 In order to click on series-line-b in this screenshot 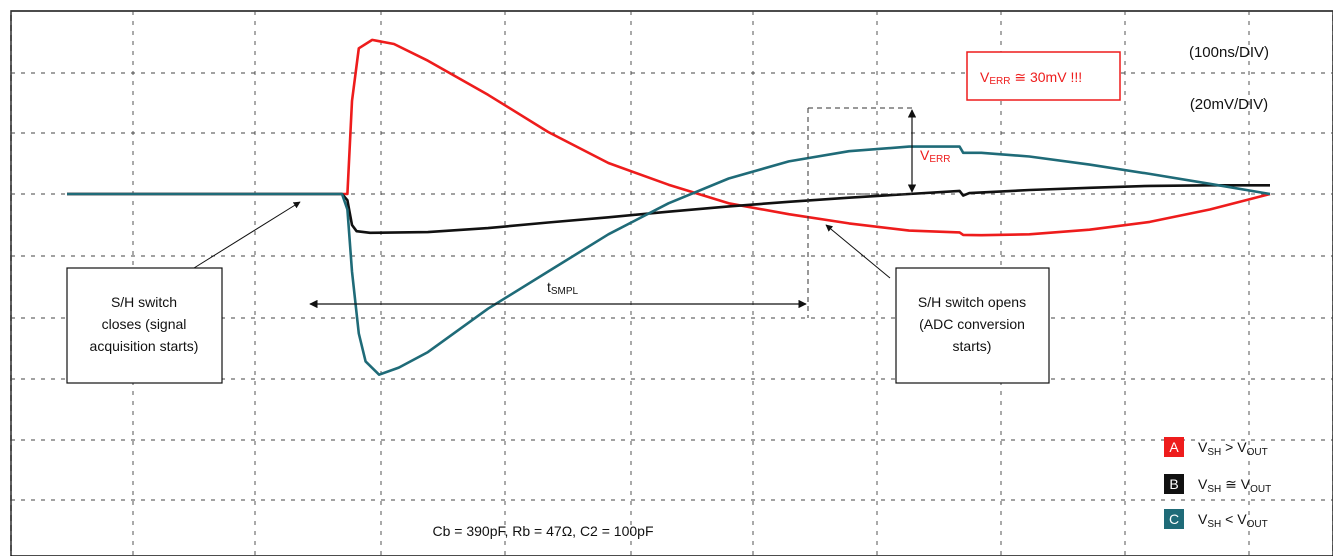, I will do `click(668, 209)`.